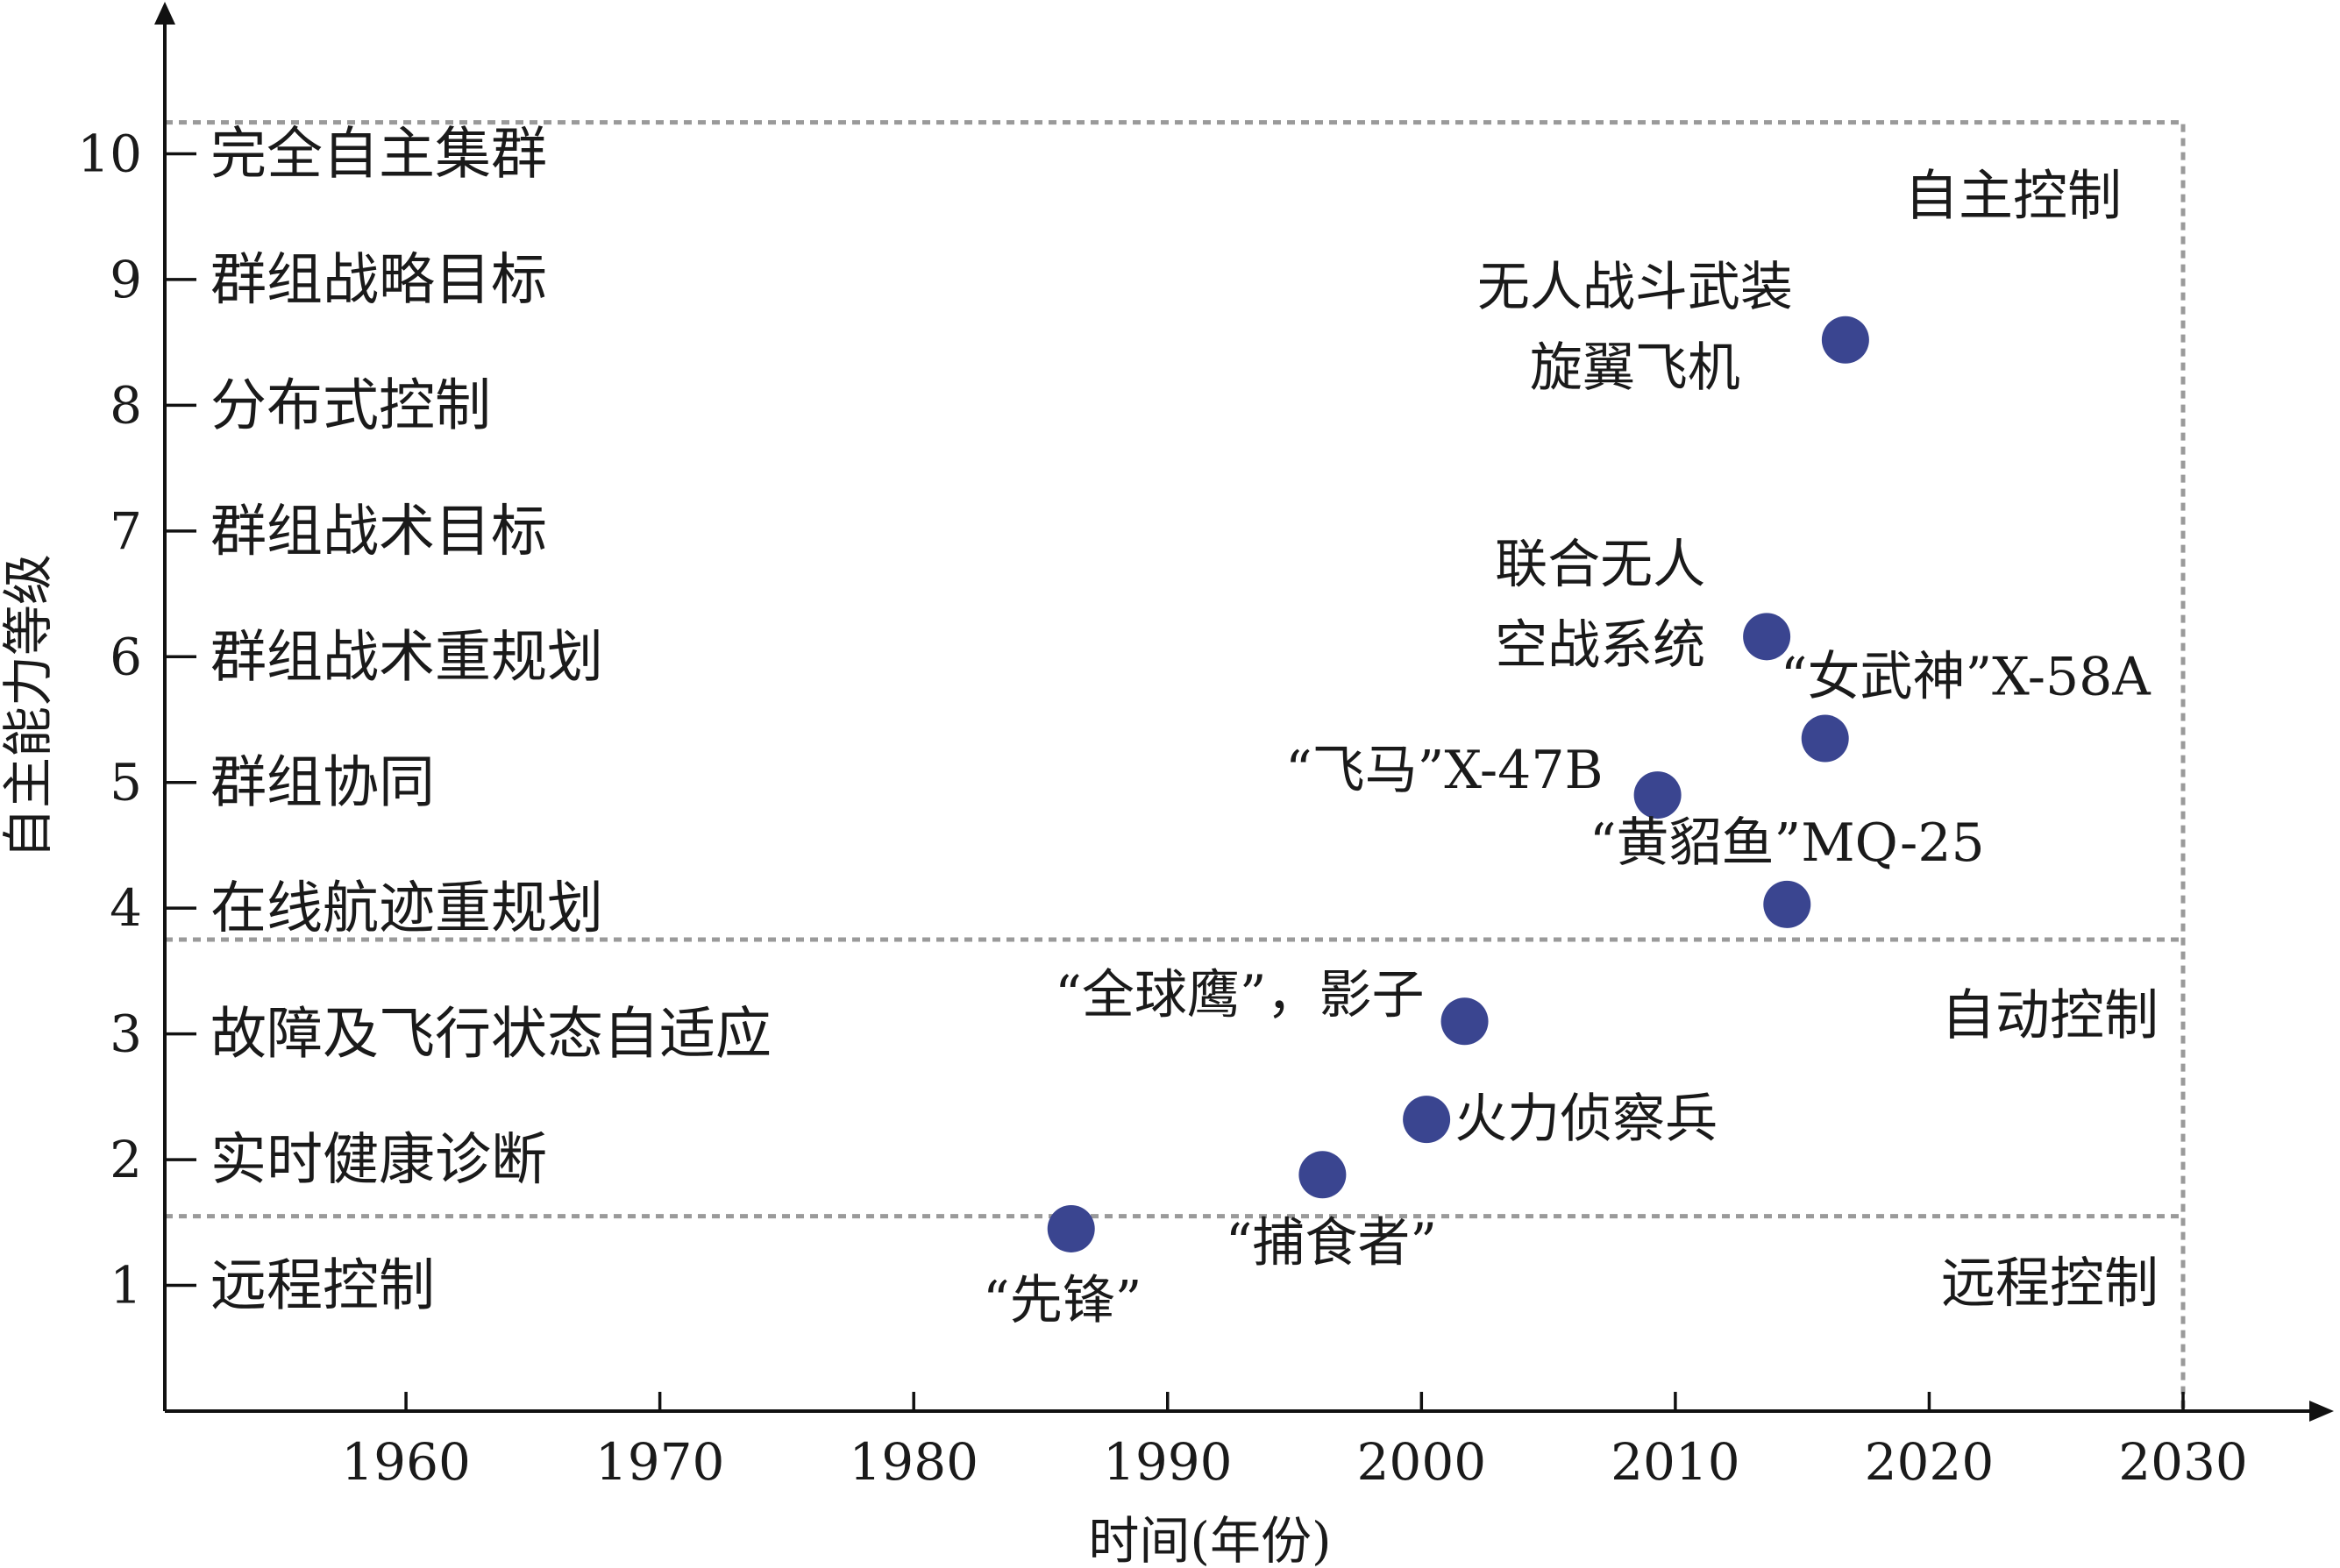 The width and height of the screenshot is (2340, 1568). What do you see at coordinates (126, 279) in the screenshot?
I see `y-tick-label-9: 9` at bounding box center [126, 279].